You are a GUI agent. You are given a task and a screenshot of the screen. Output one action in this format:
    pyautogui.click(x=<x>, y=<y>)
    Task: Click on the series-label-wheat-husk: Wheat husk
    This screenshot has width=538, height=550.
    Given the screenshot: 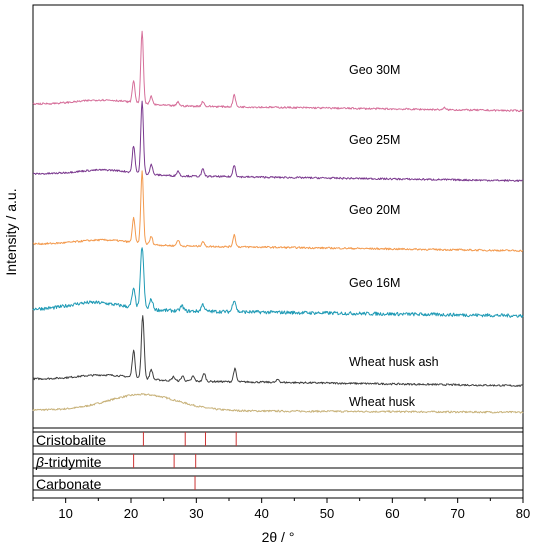 What is the action you would take?
    pyautogui.click(x=382, y=402)
    